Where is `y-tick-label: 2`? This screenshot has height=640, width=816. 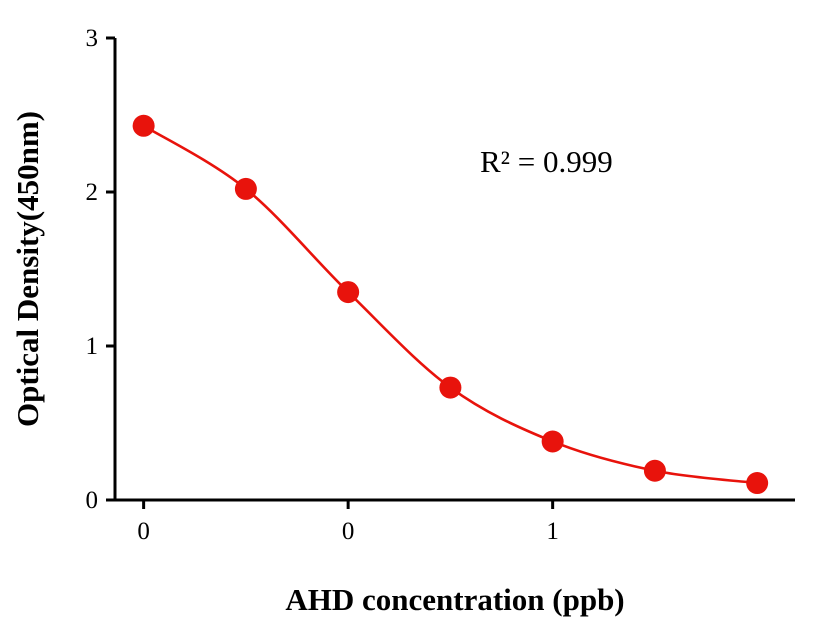
y-tick-label: 2 is located at coordinates (92, 192).